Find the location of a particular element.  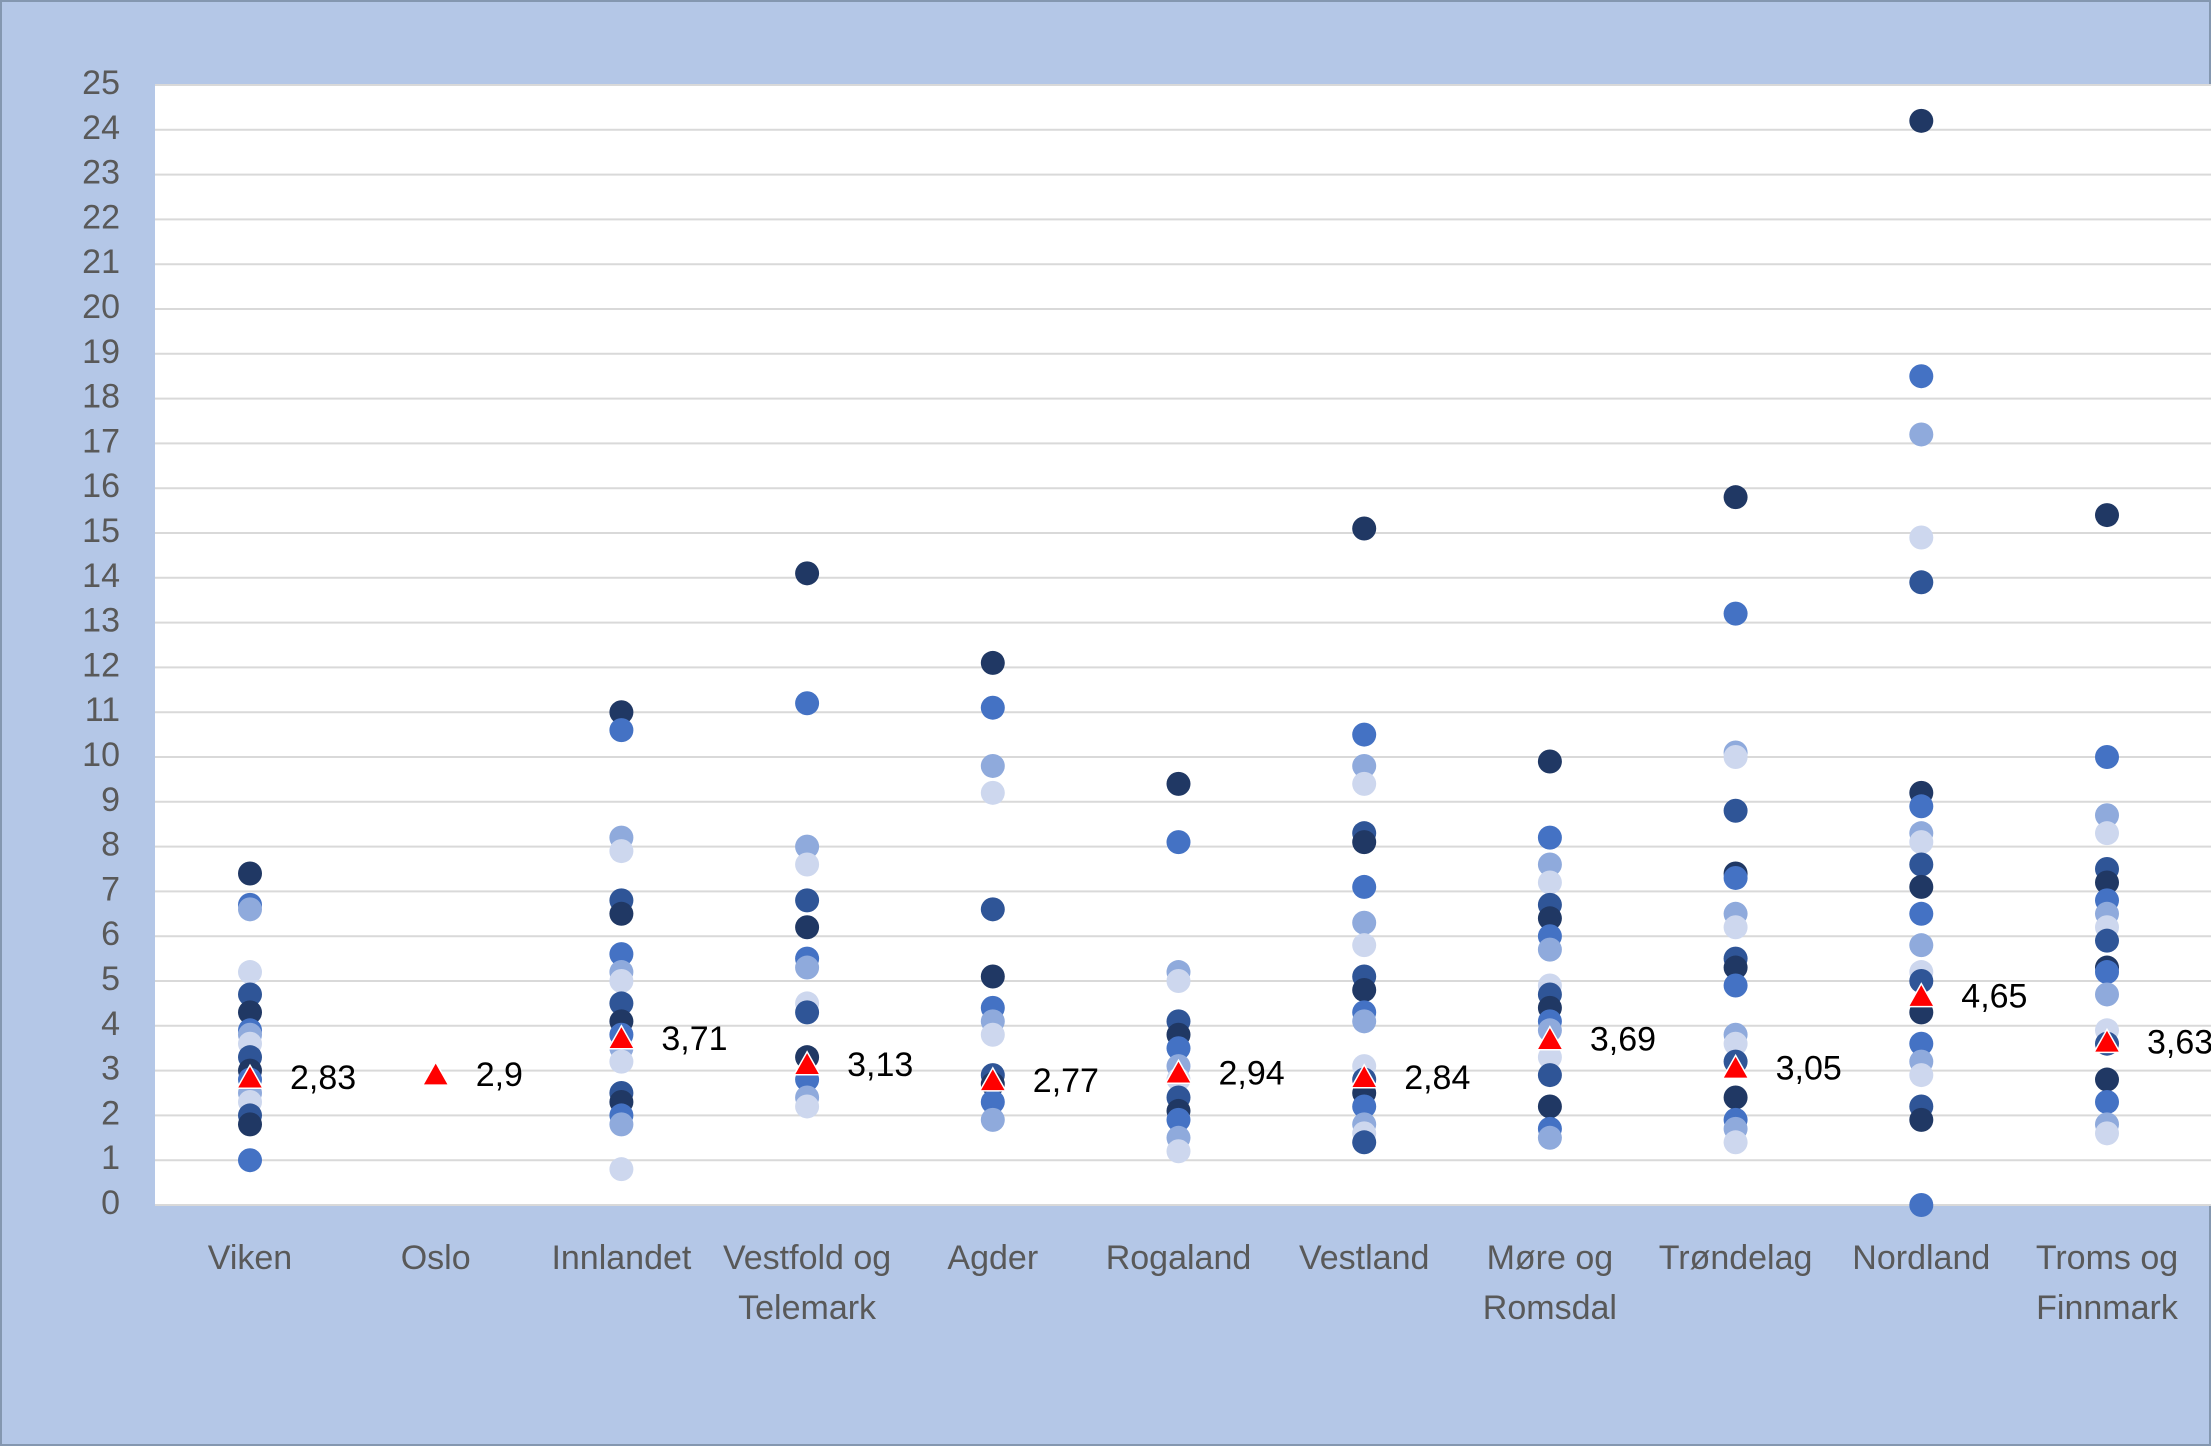

x-tick-label: Møre og Romsdal is located at coordinates (1549, 1283).